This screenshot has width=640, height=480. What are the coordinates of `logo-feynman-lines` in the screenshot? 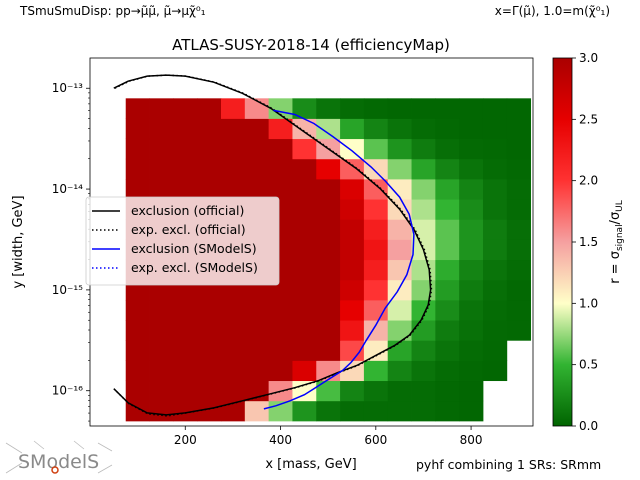 It's located at (59, 457).